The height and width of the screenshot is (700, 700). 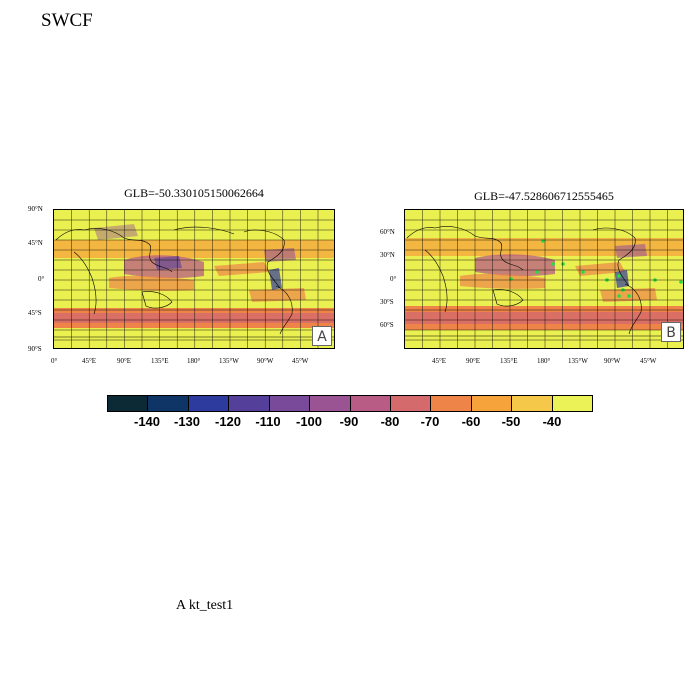 What do you see at coordinates (194, 279) in the screenshot?
I see `panel-a-map: A` at bounding box center [194, 279].